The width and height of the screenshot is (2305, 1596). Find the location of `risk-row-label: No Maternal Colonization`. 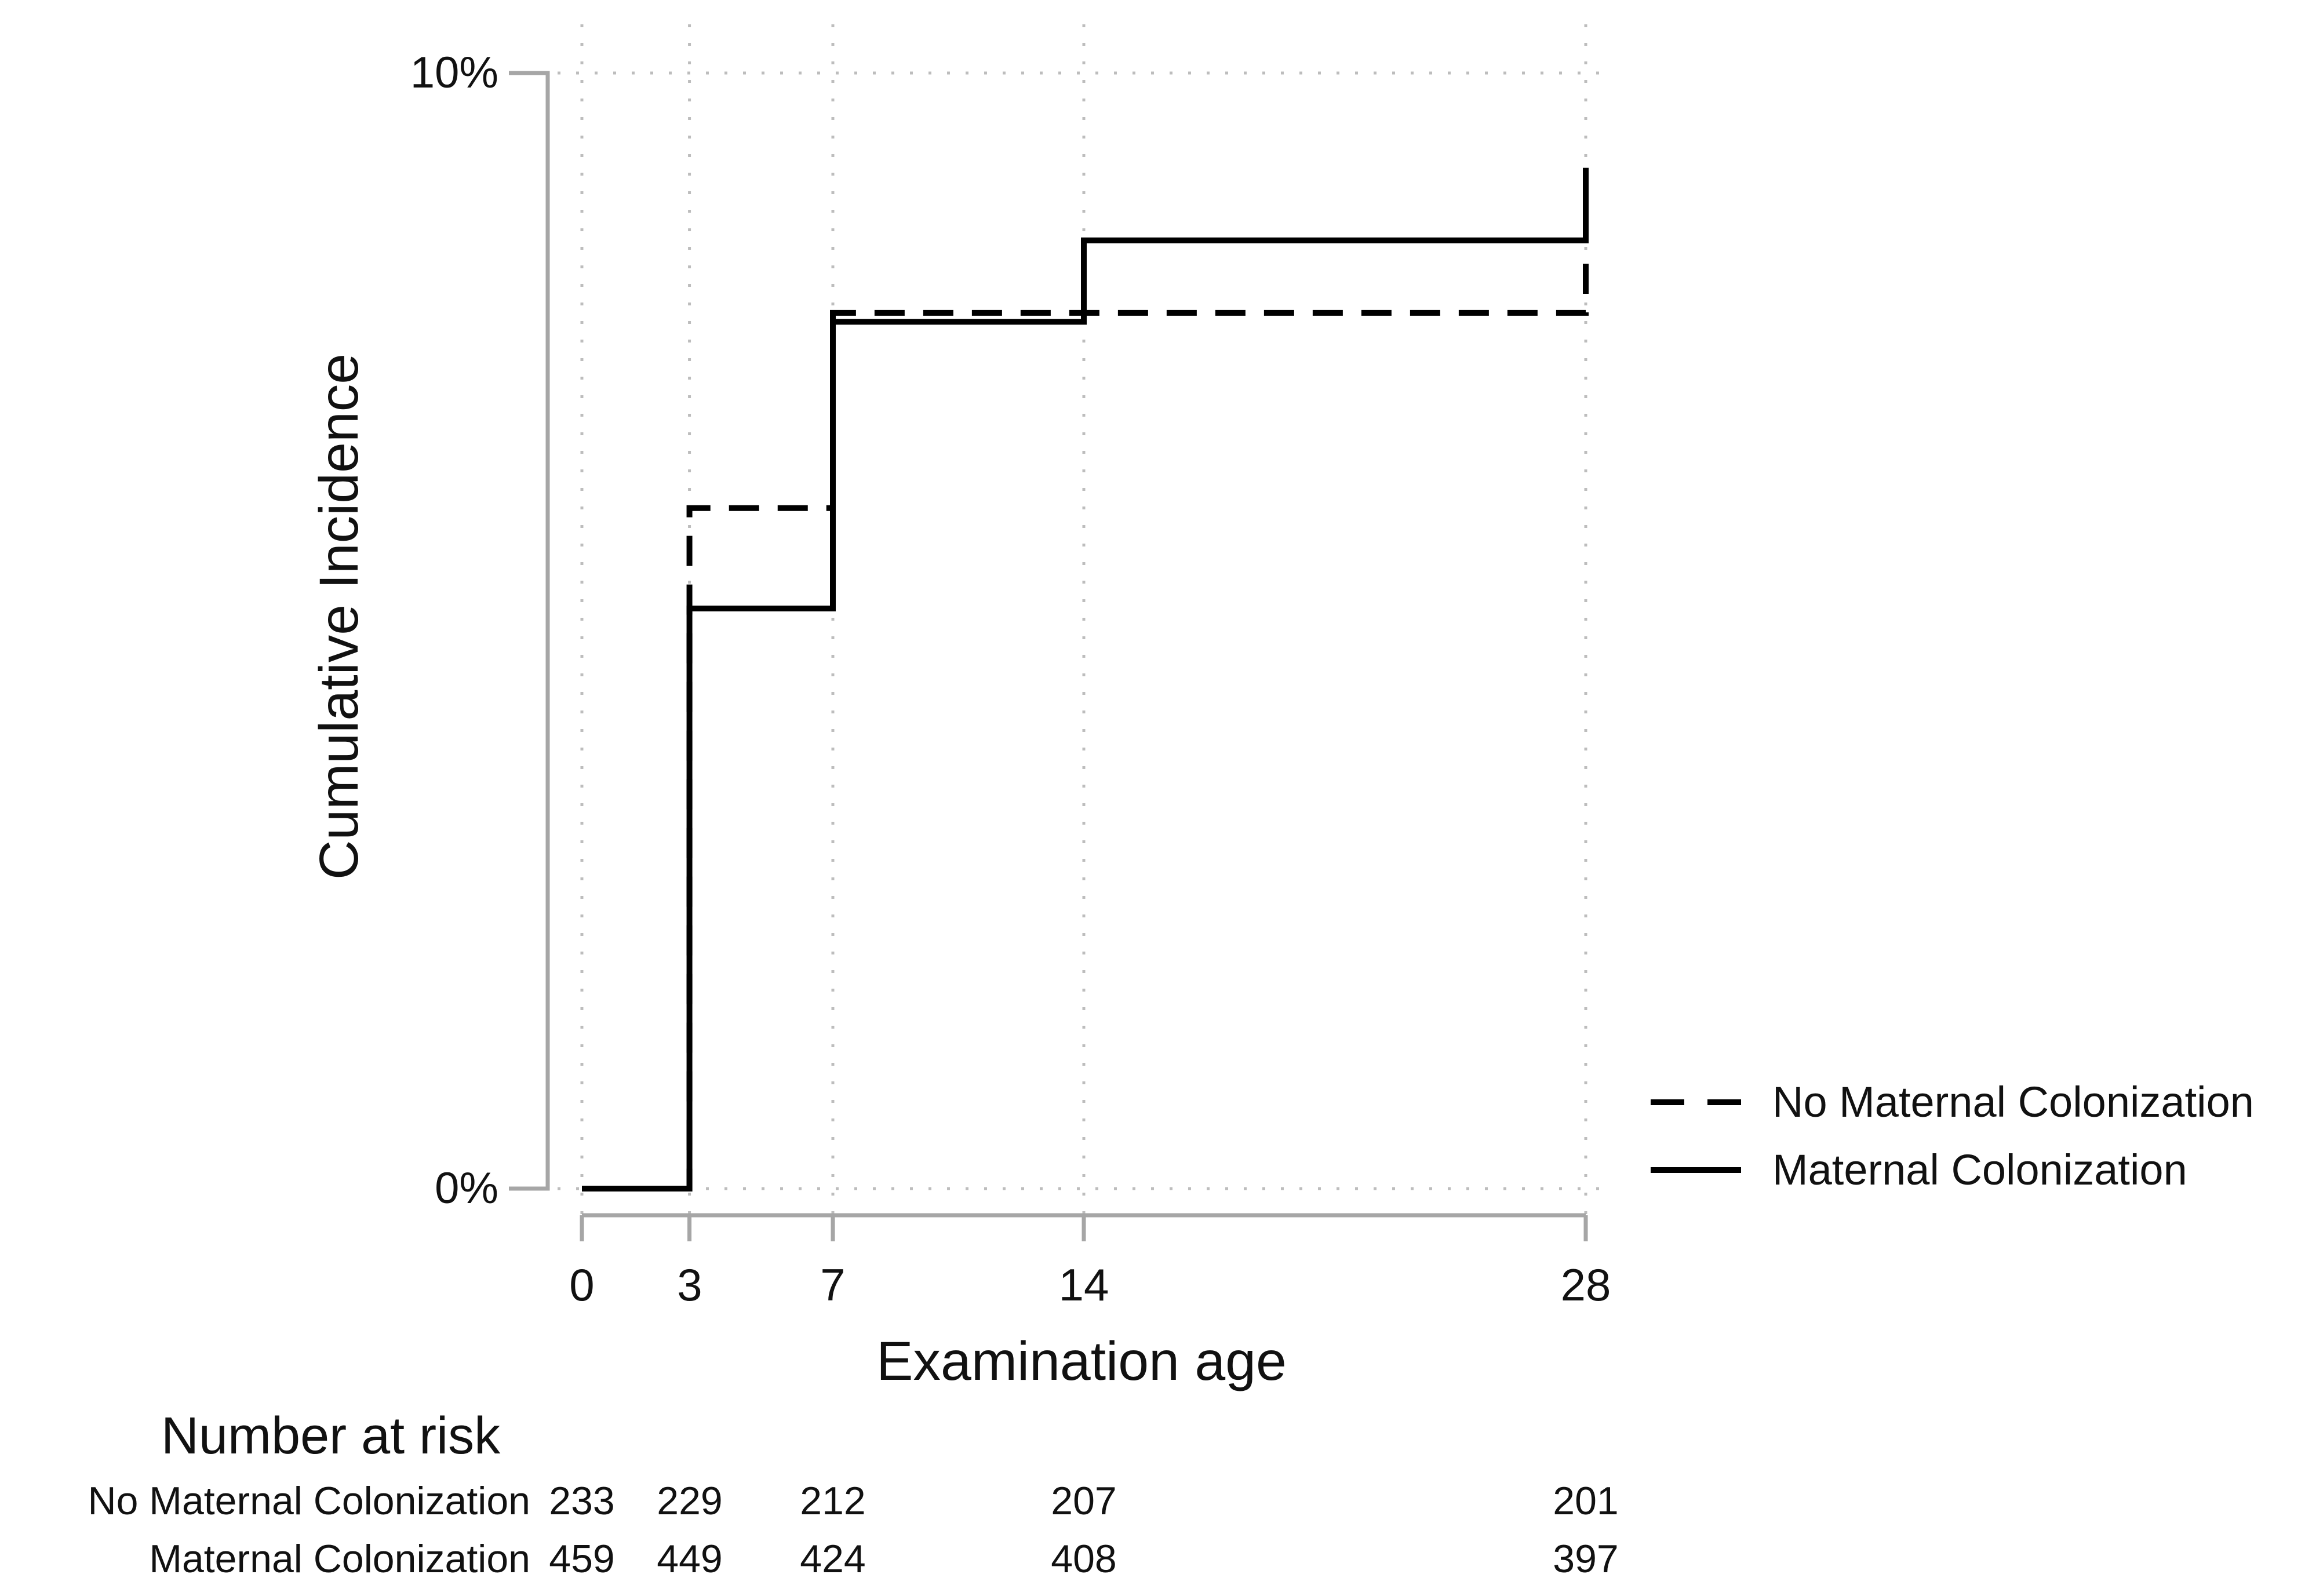

risk-row-label: No Maternal Colonization is located at coordinates (309, 1501).